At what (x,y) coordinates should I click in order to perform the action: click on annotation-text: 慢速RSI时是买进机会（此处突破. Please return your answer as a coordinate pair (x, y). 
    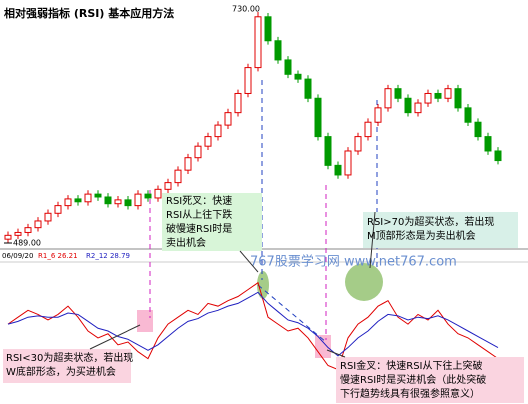
    Looking at the image, I should click on (413, 379).